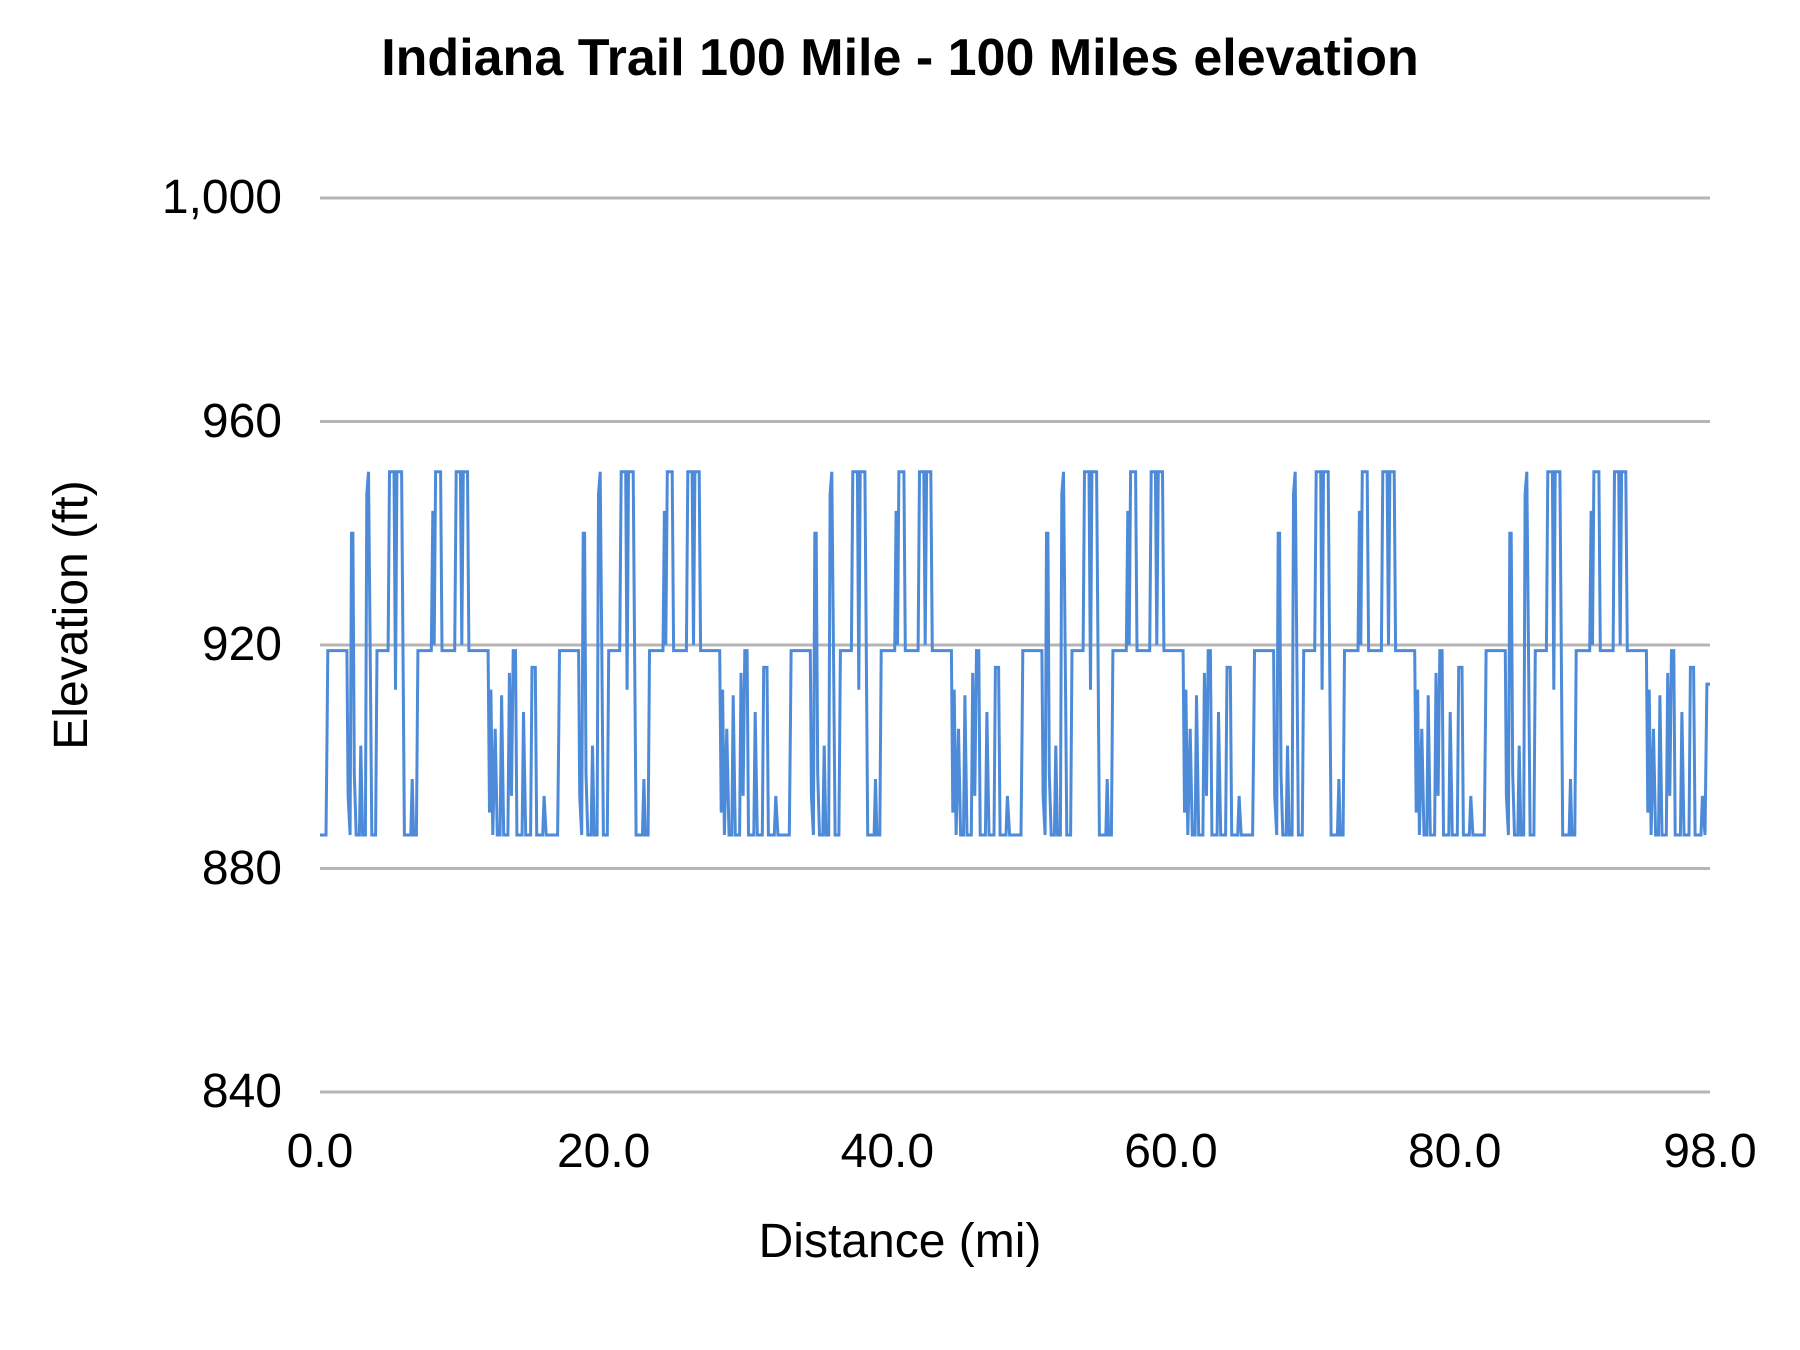 The width and height of the screenshot is (1800, 1350). I want to click on x-tick-label: 80.0, so click(1454, 1151).